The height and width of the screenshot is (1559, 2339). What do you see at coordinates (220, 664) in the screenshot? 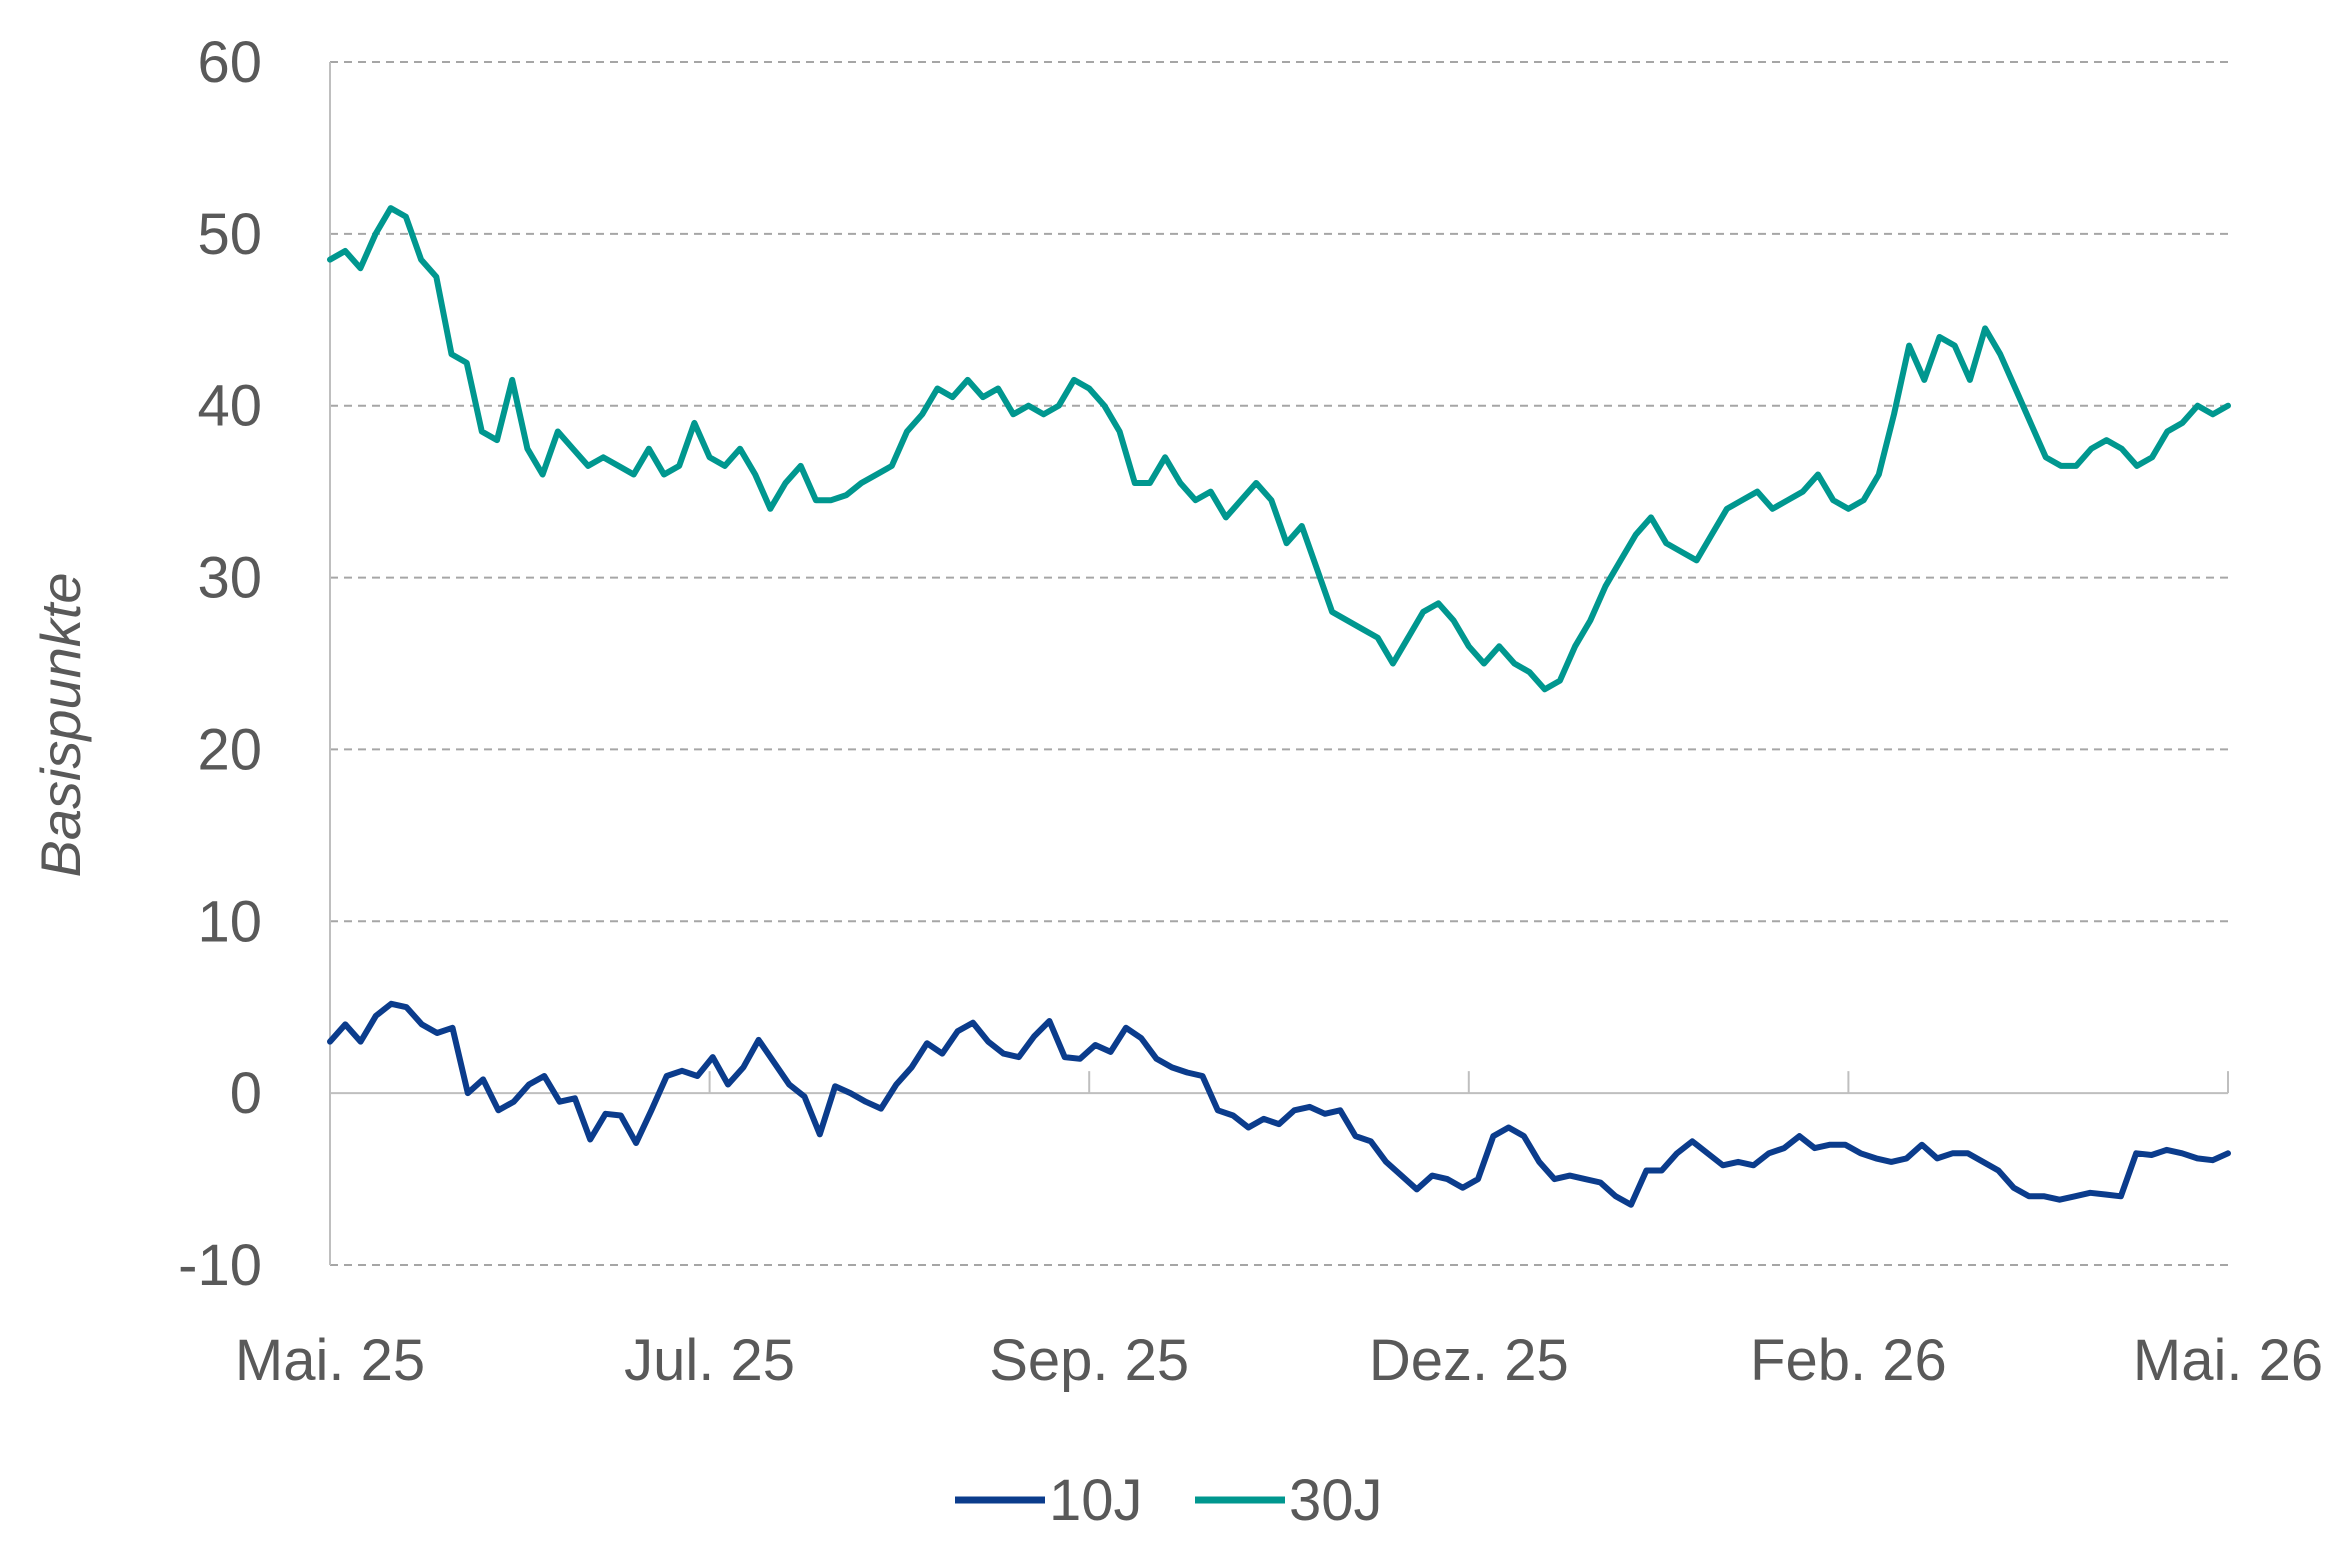
I see `y-tick-labels: -10 0 10 20 30 40 50 60` at bounding box center [220, 664].